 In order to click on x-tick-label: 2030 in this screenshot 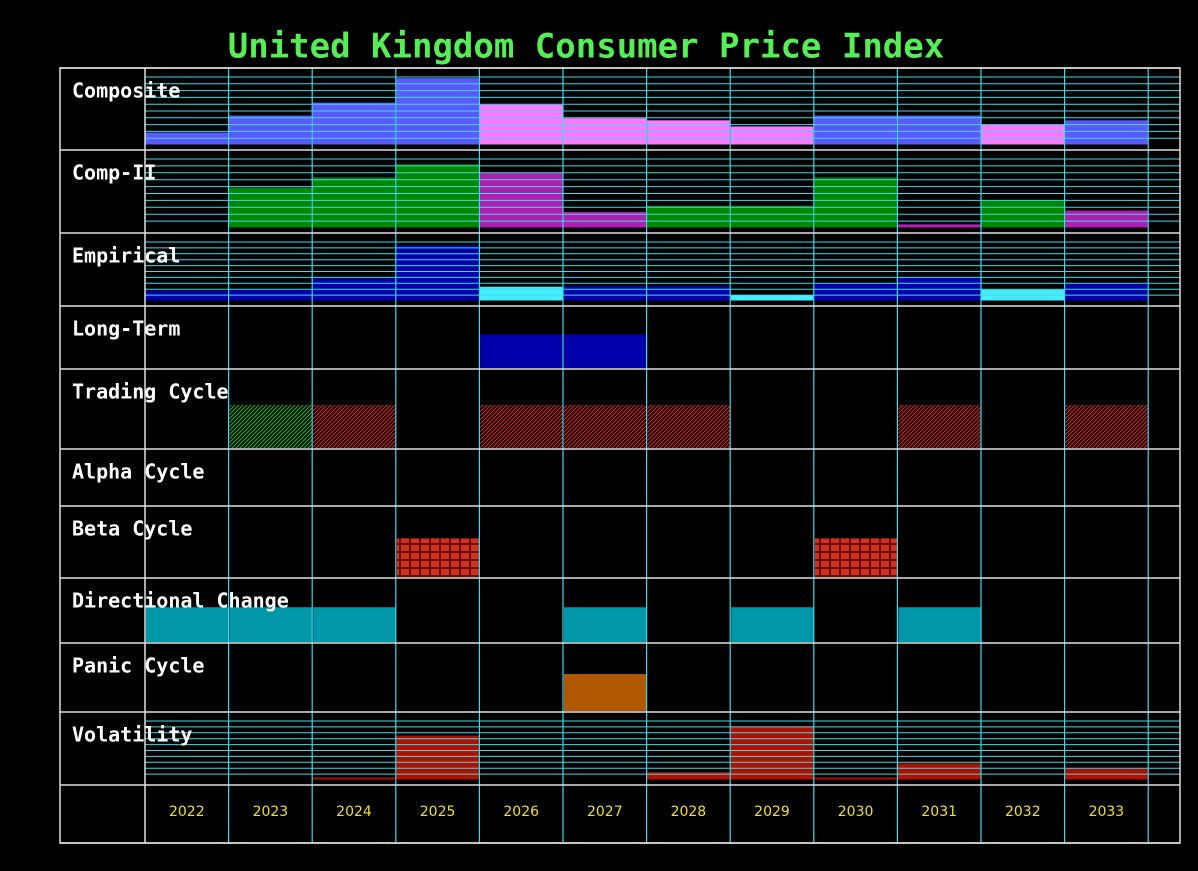, I will do `click(856, 812)`.